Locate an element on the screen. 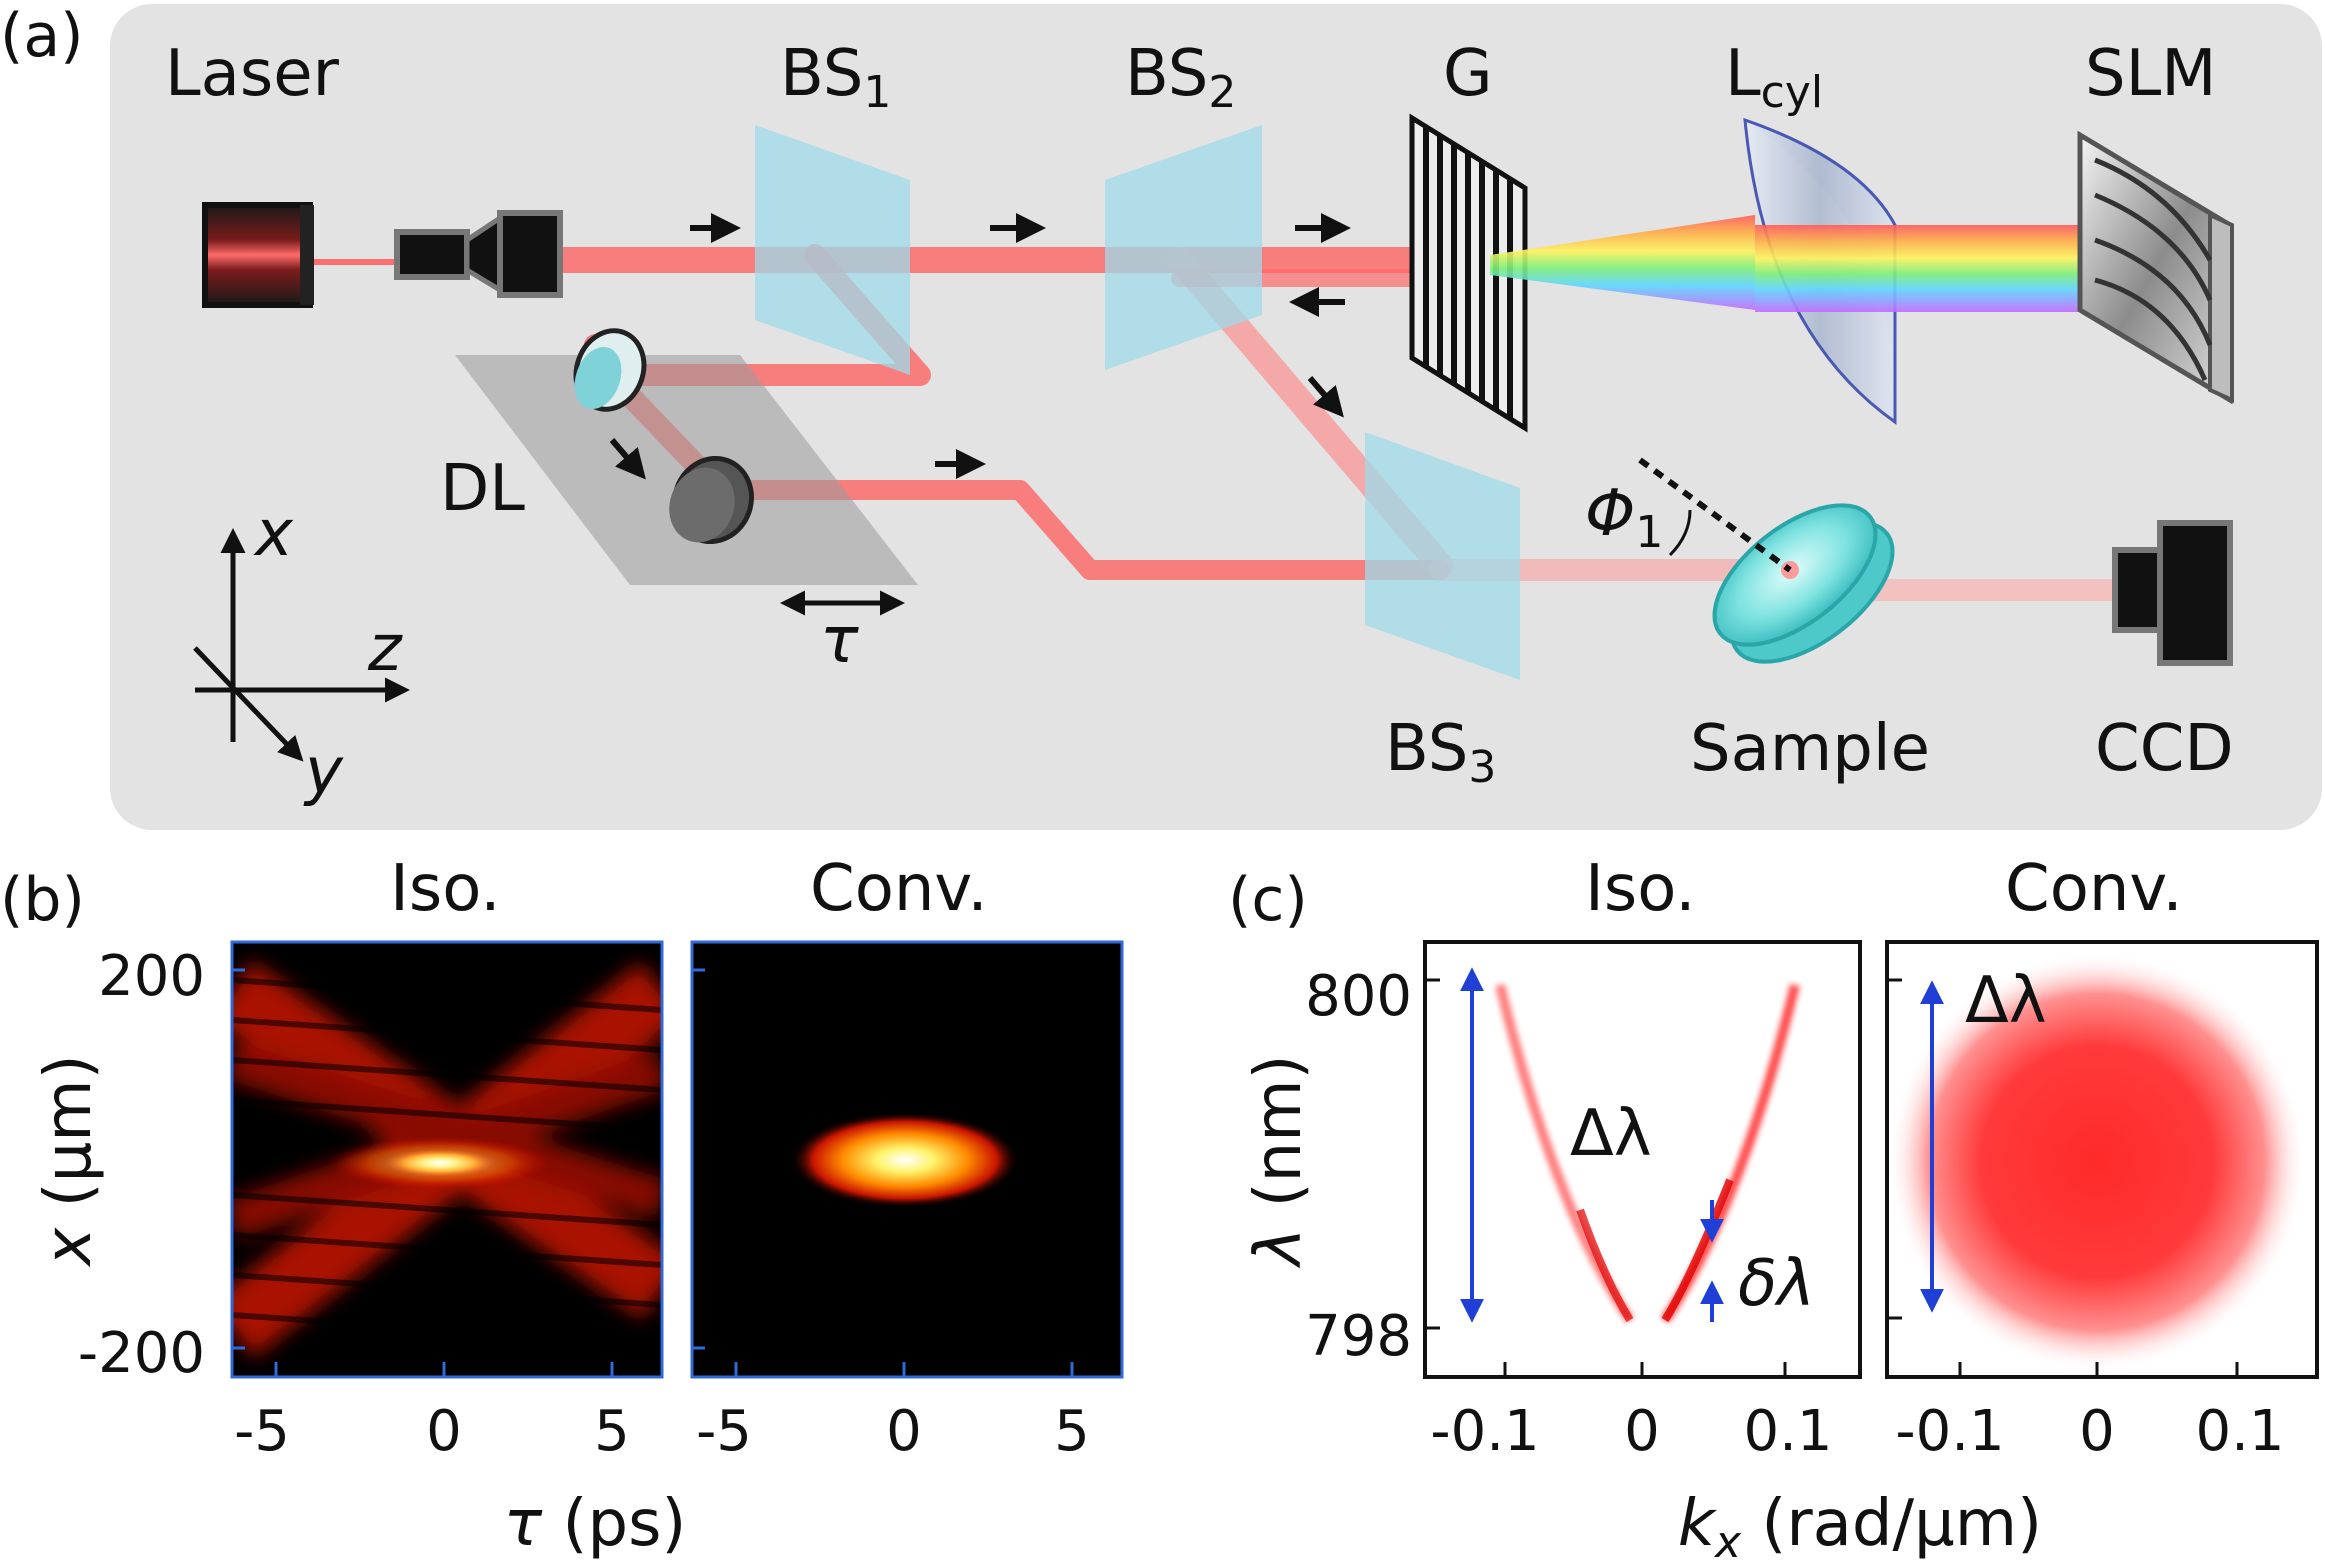  panel-b-title-iso: Iso. is located at coordinates (445, 889).